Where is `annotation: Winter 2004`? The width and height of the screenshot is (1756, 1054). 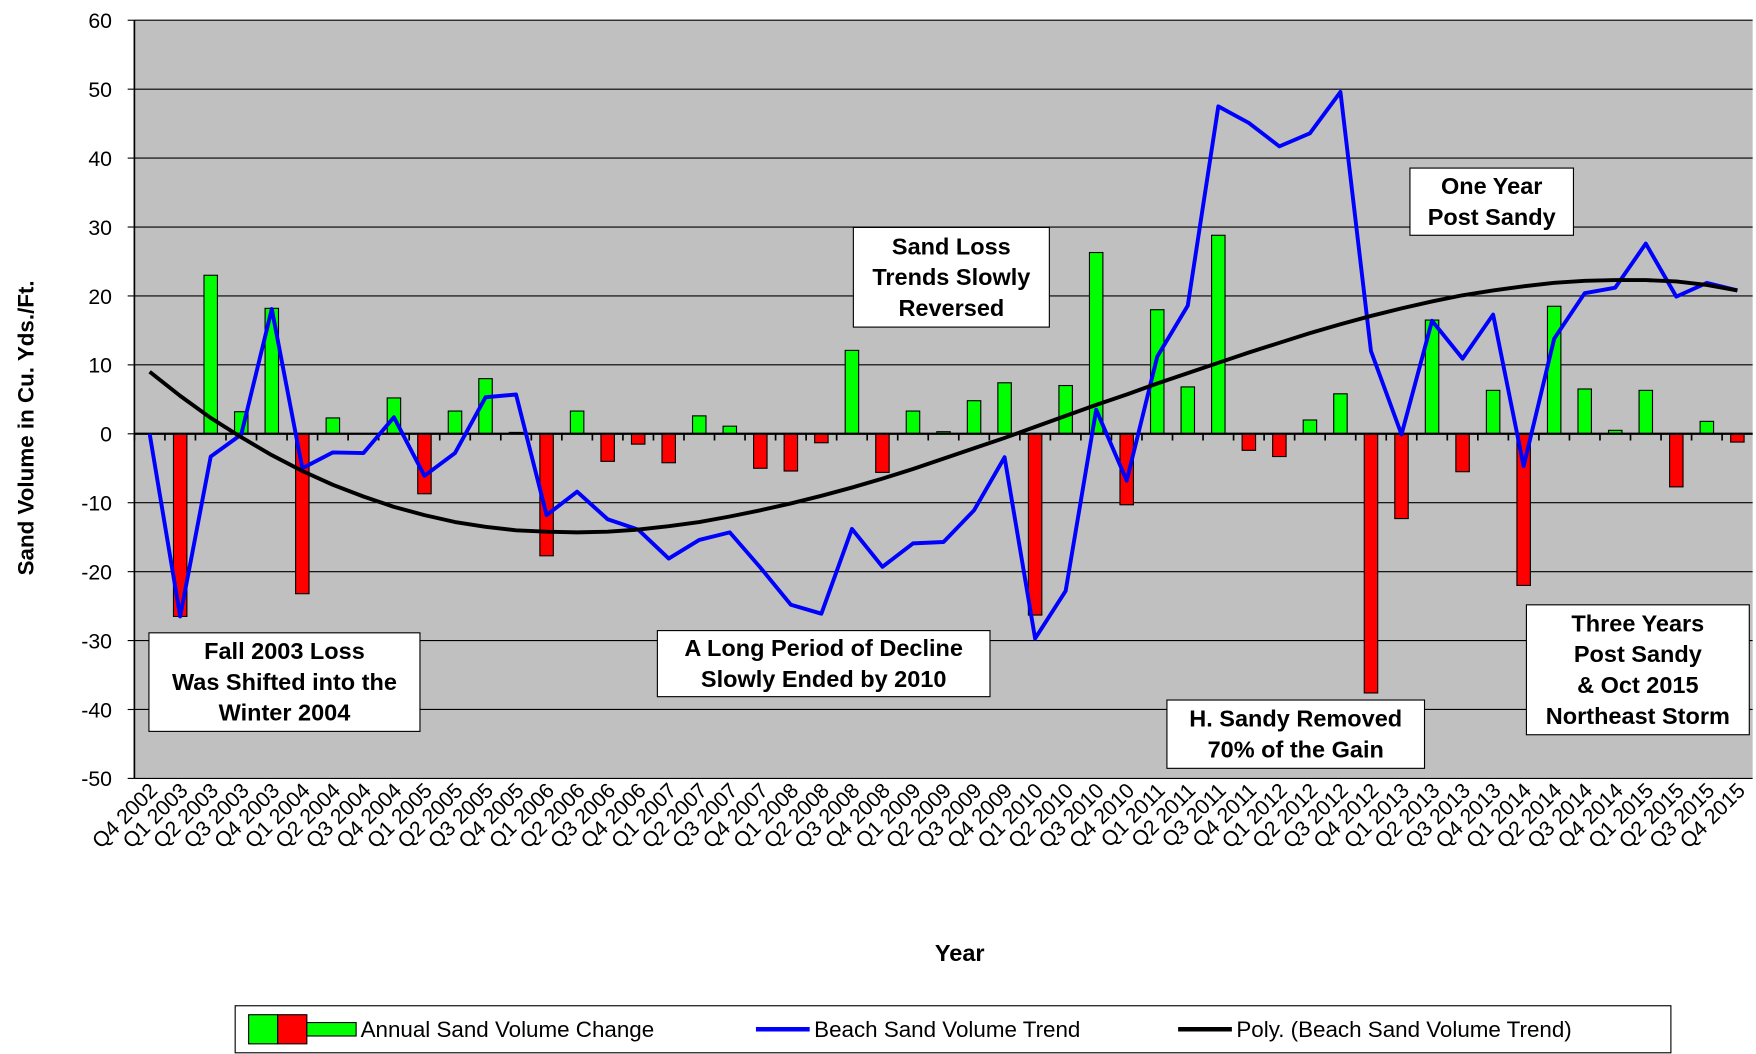
annotation: Winter 2004 is located at coordinates (285, 713).